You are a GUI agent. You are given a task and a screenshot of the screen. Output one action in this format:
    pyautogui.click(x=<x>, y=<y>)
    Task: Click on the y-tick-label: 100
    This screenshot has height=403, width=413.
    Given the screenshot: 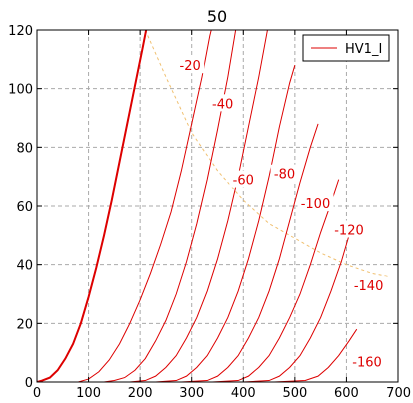 What is the action you would take?
    pyautogui.click(x=20, y=90)
    